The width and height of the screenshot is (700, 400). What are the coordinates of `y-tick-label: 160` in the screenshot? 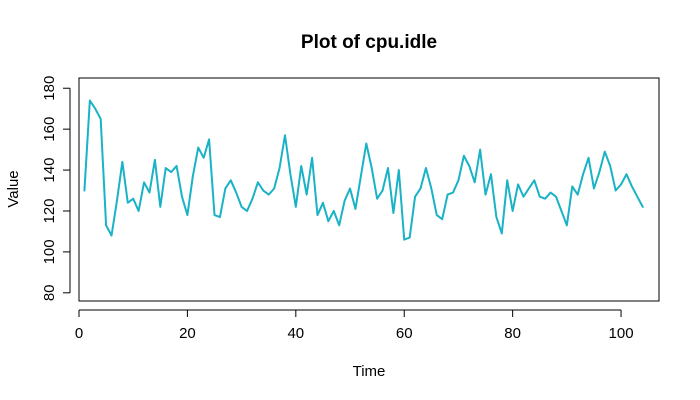 It's located at (49, 129).